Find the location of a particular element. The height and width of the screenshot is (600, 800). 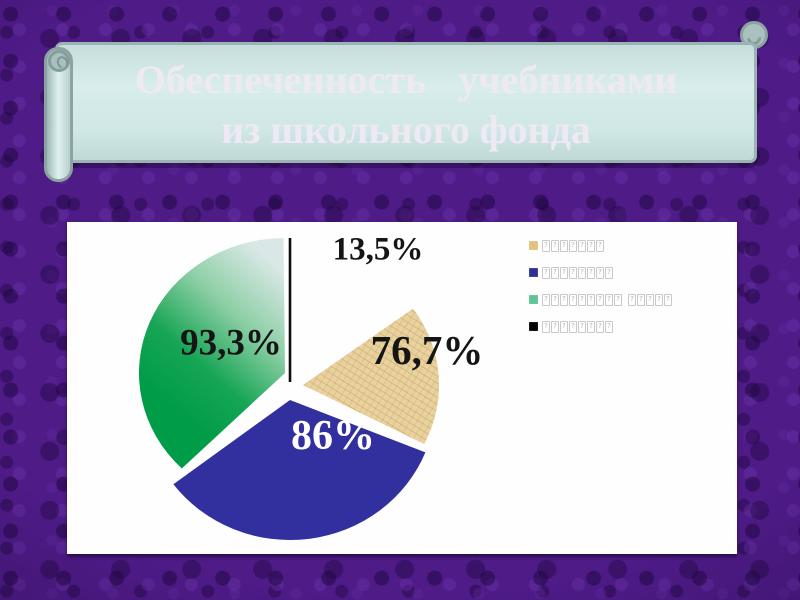

pie-label-93-3: 93,3% is located at coordinates (231, 343).